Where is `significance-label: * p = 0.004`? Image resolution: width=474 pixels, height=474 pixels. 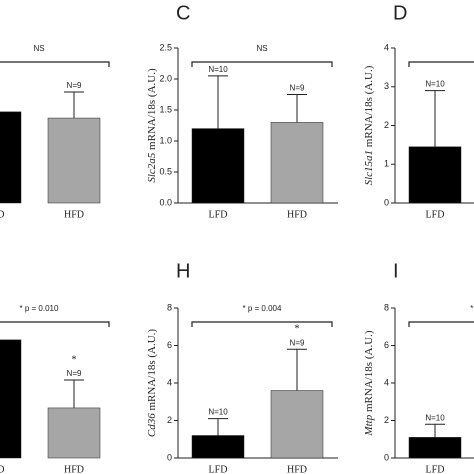 significance-label: * p = 0.004 is located at coordinates (262, 308).